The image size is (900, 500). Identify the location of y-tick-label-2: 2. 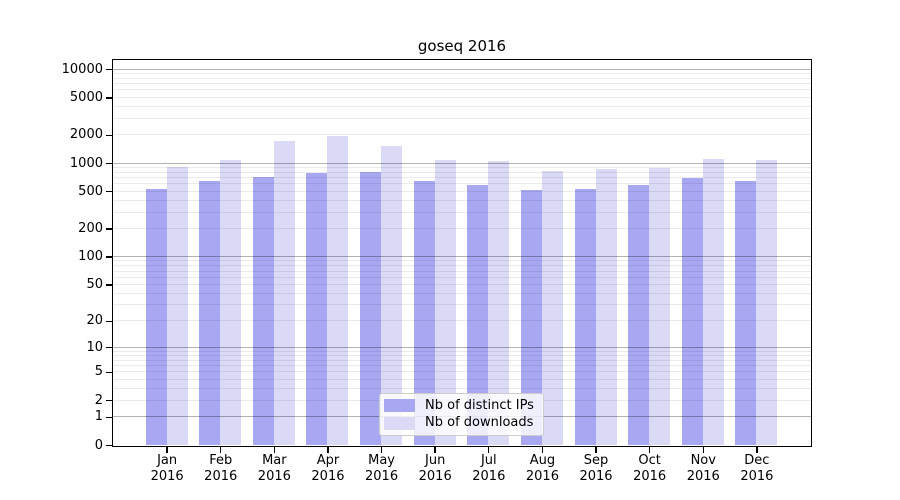
(98, 400).